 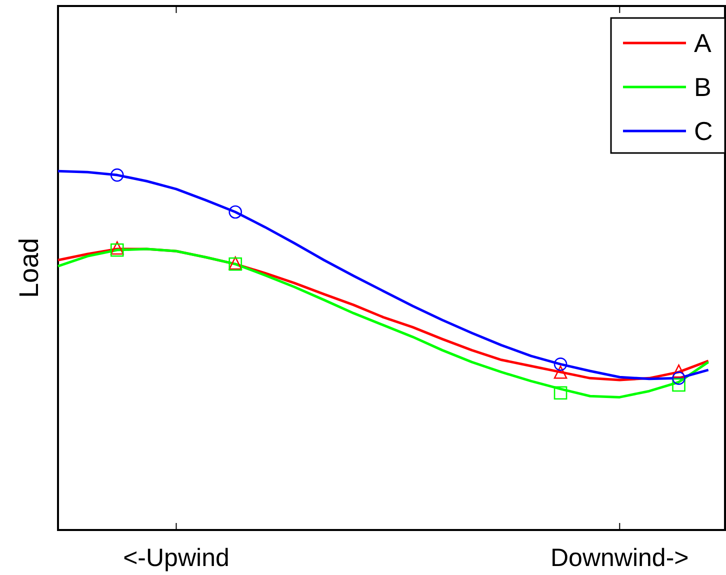 What do you see at coordinates (703, 43) in the screenshot?
I see `legend-label: A` at bounding box center [703, 43].